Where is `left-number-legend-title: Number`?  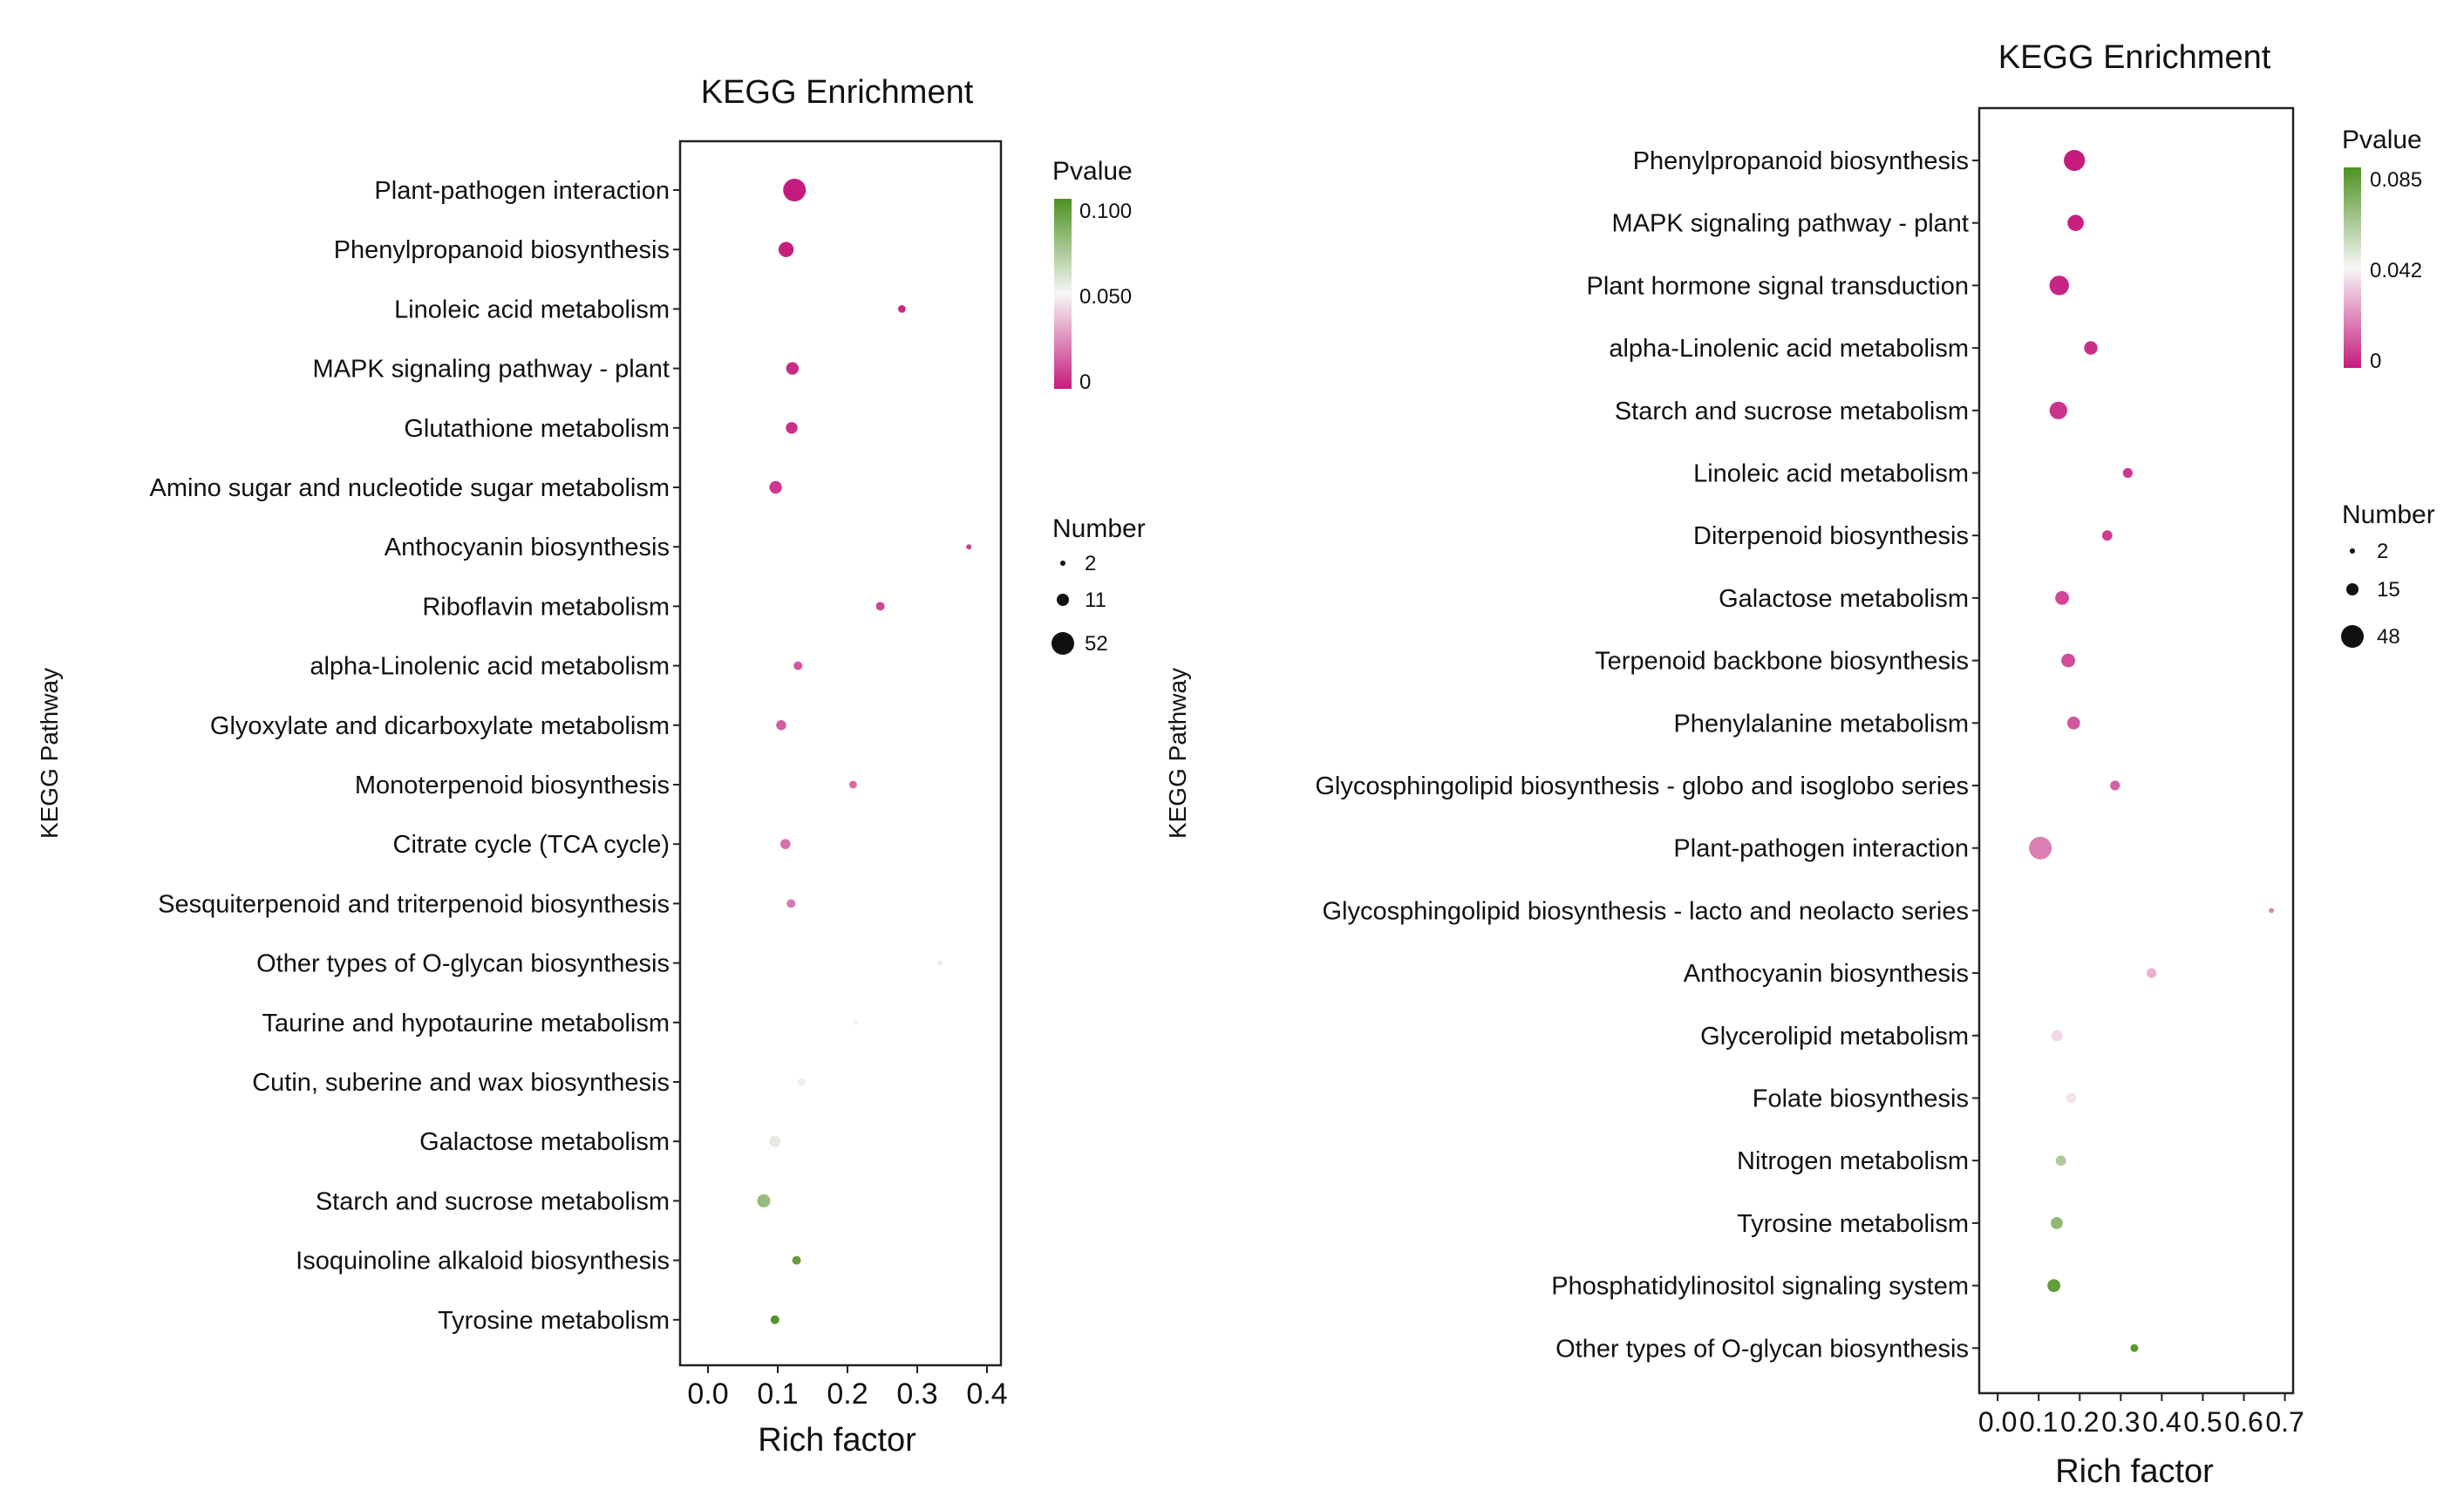 left-number-legend-title: Number is located at coordinates (1099, 528).